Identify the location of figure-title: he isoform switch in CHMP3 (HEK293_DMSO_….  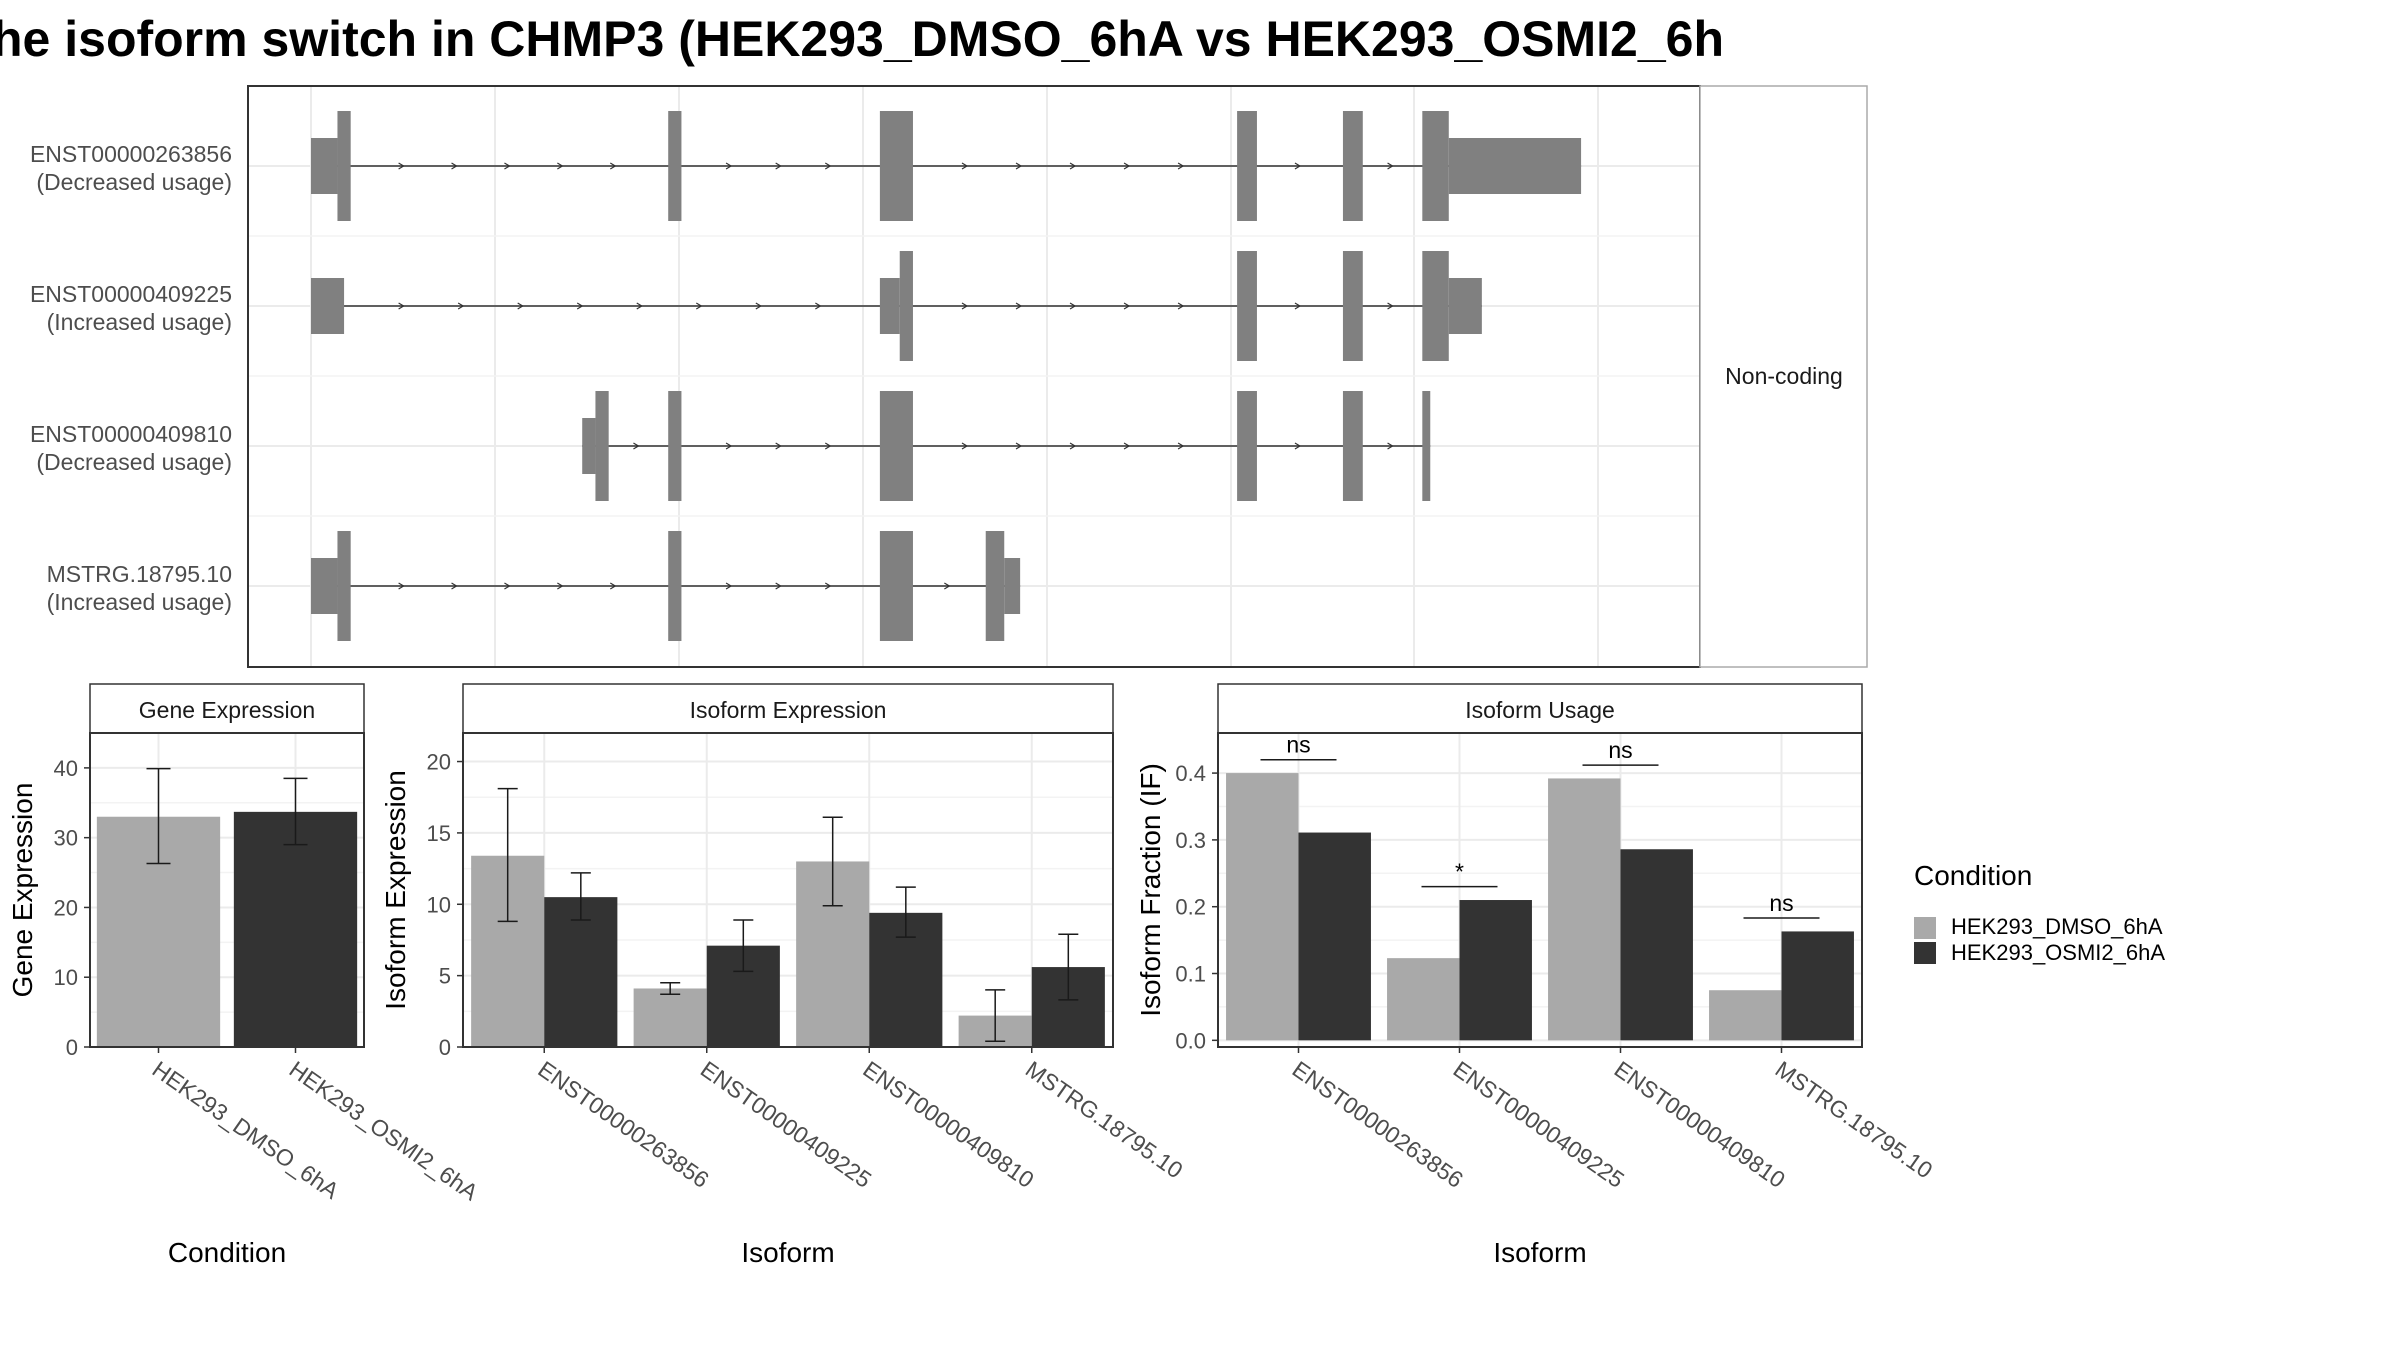
(862, 39).